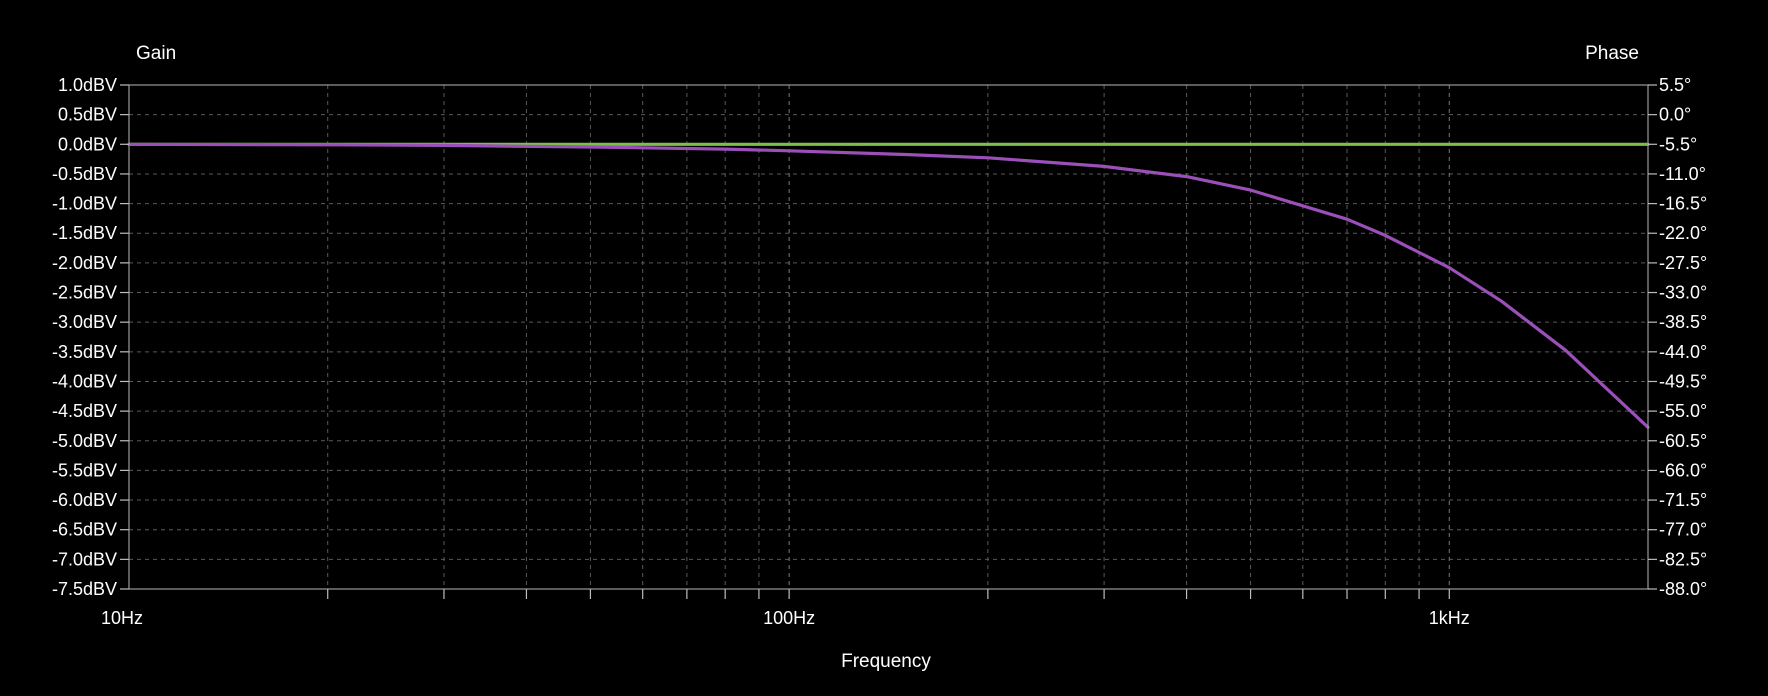 The width and height of the screenshot is (1768, 696). What do you see at coordinates (84, 411) in the screenshot?
I see `gain-tick-label: -4.5dBV` at bounding box center [84, 411].